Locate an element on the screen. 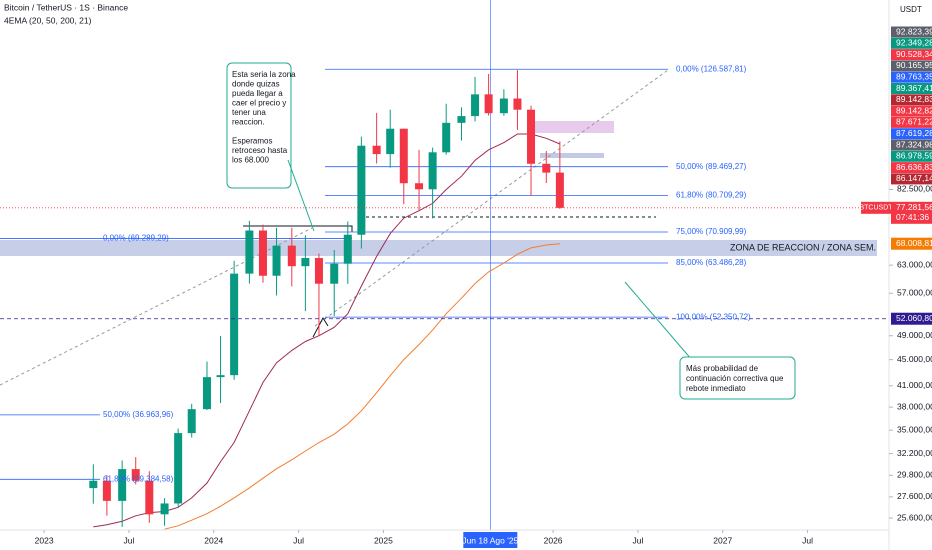  note-box is located at coordinates (259, 125).